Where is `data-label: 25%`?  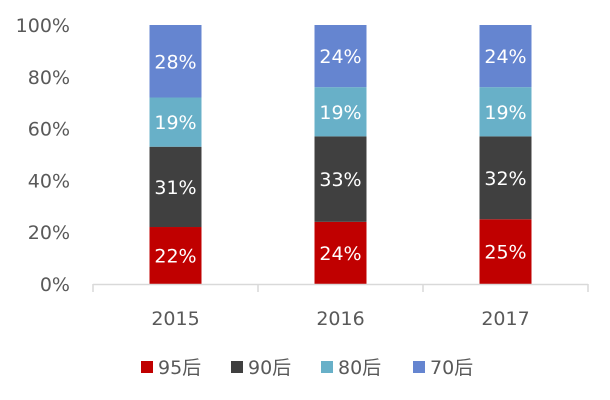
data-label: 25% is located at coordinates (505, 253).